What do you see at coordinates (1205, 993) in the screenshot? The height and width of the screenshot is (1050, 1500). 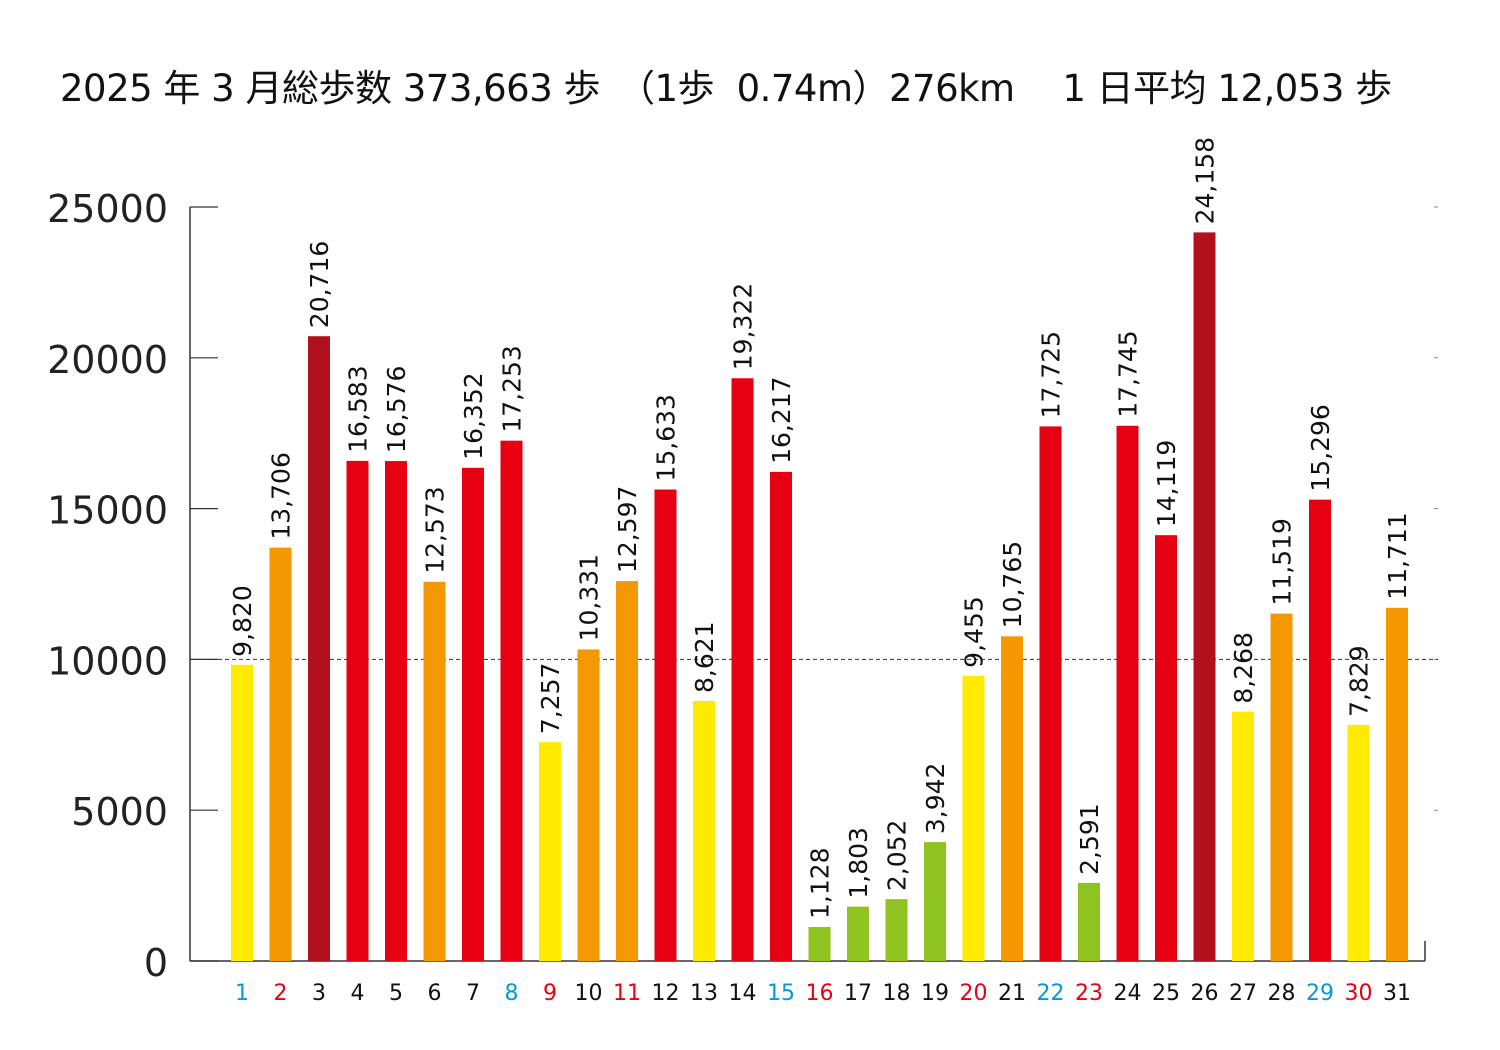 I see `x-tick-label: 26` at bounding box center [1205, 993].